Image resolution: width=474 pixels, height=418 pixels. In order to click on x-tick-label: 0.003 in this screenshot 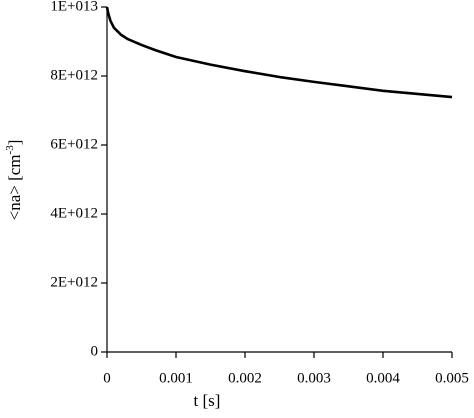, I will do `click(314, 378)`.